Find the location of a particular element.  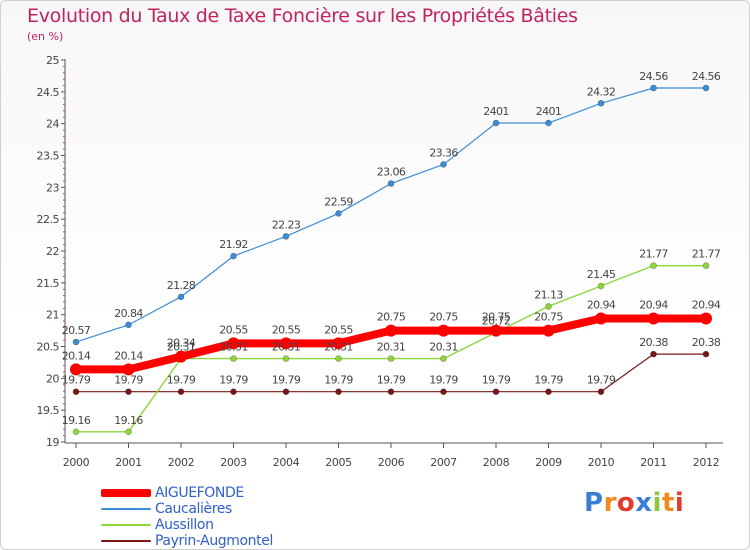

y-tick-label: 22.5 is located at coordinates (48, 219).